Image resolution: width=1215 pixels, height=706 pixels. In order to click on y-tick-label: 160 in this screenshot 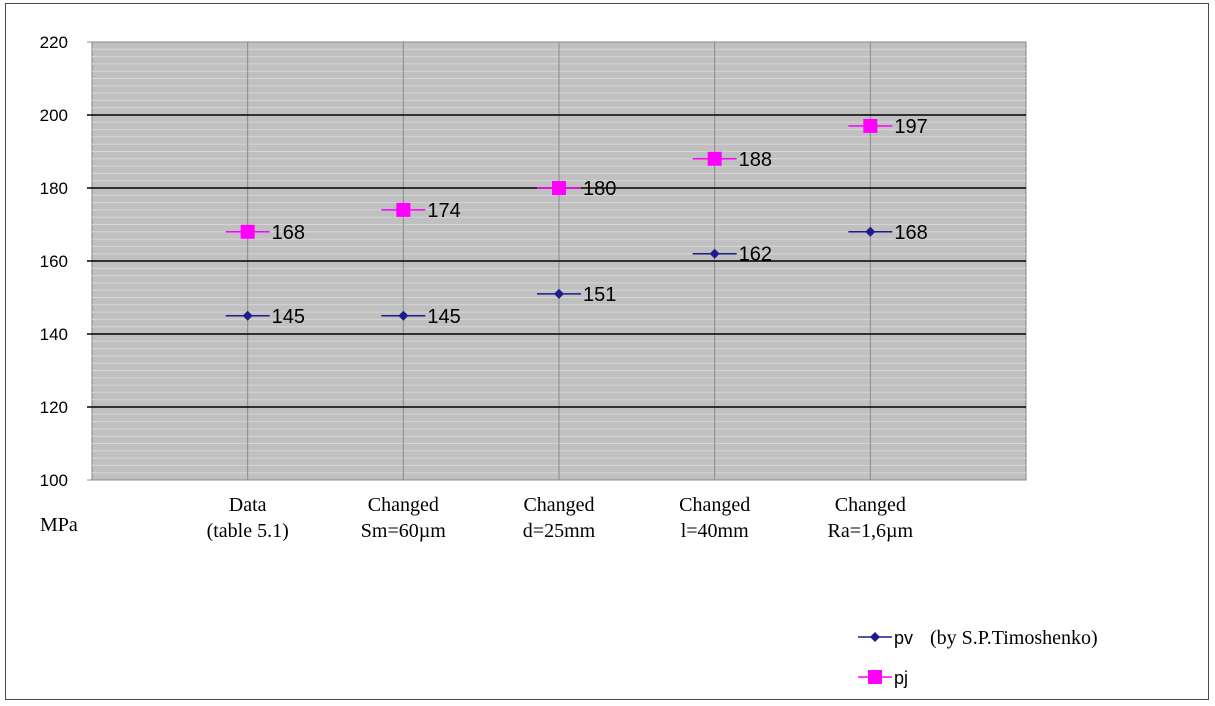, I will do `click(54, 261)`.